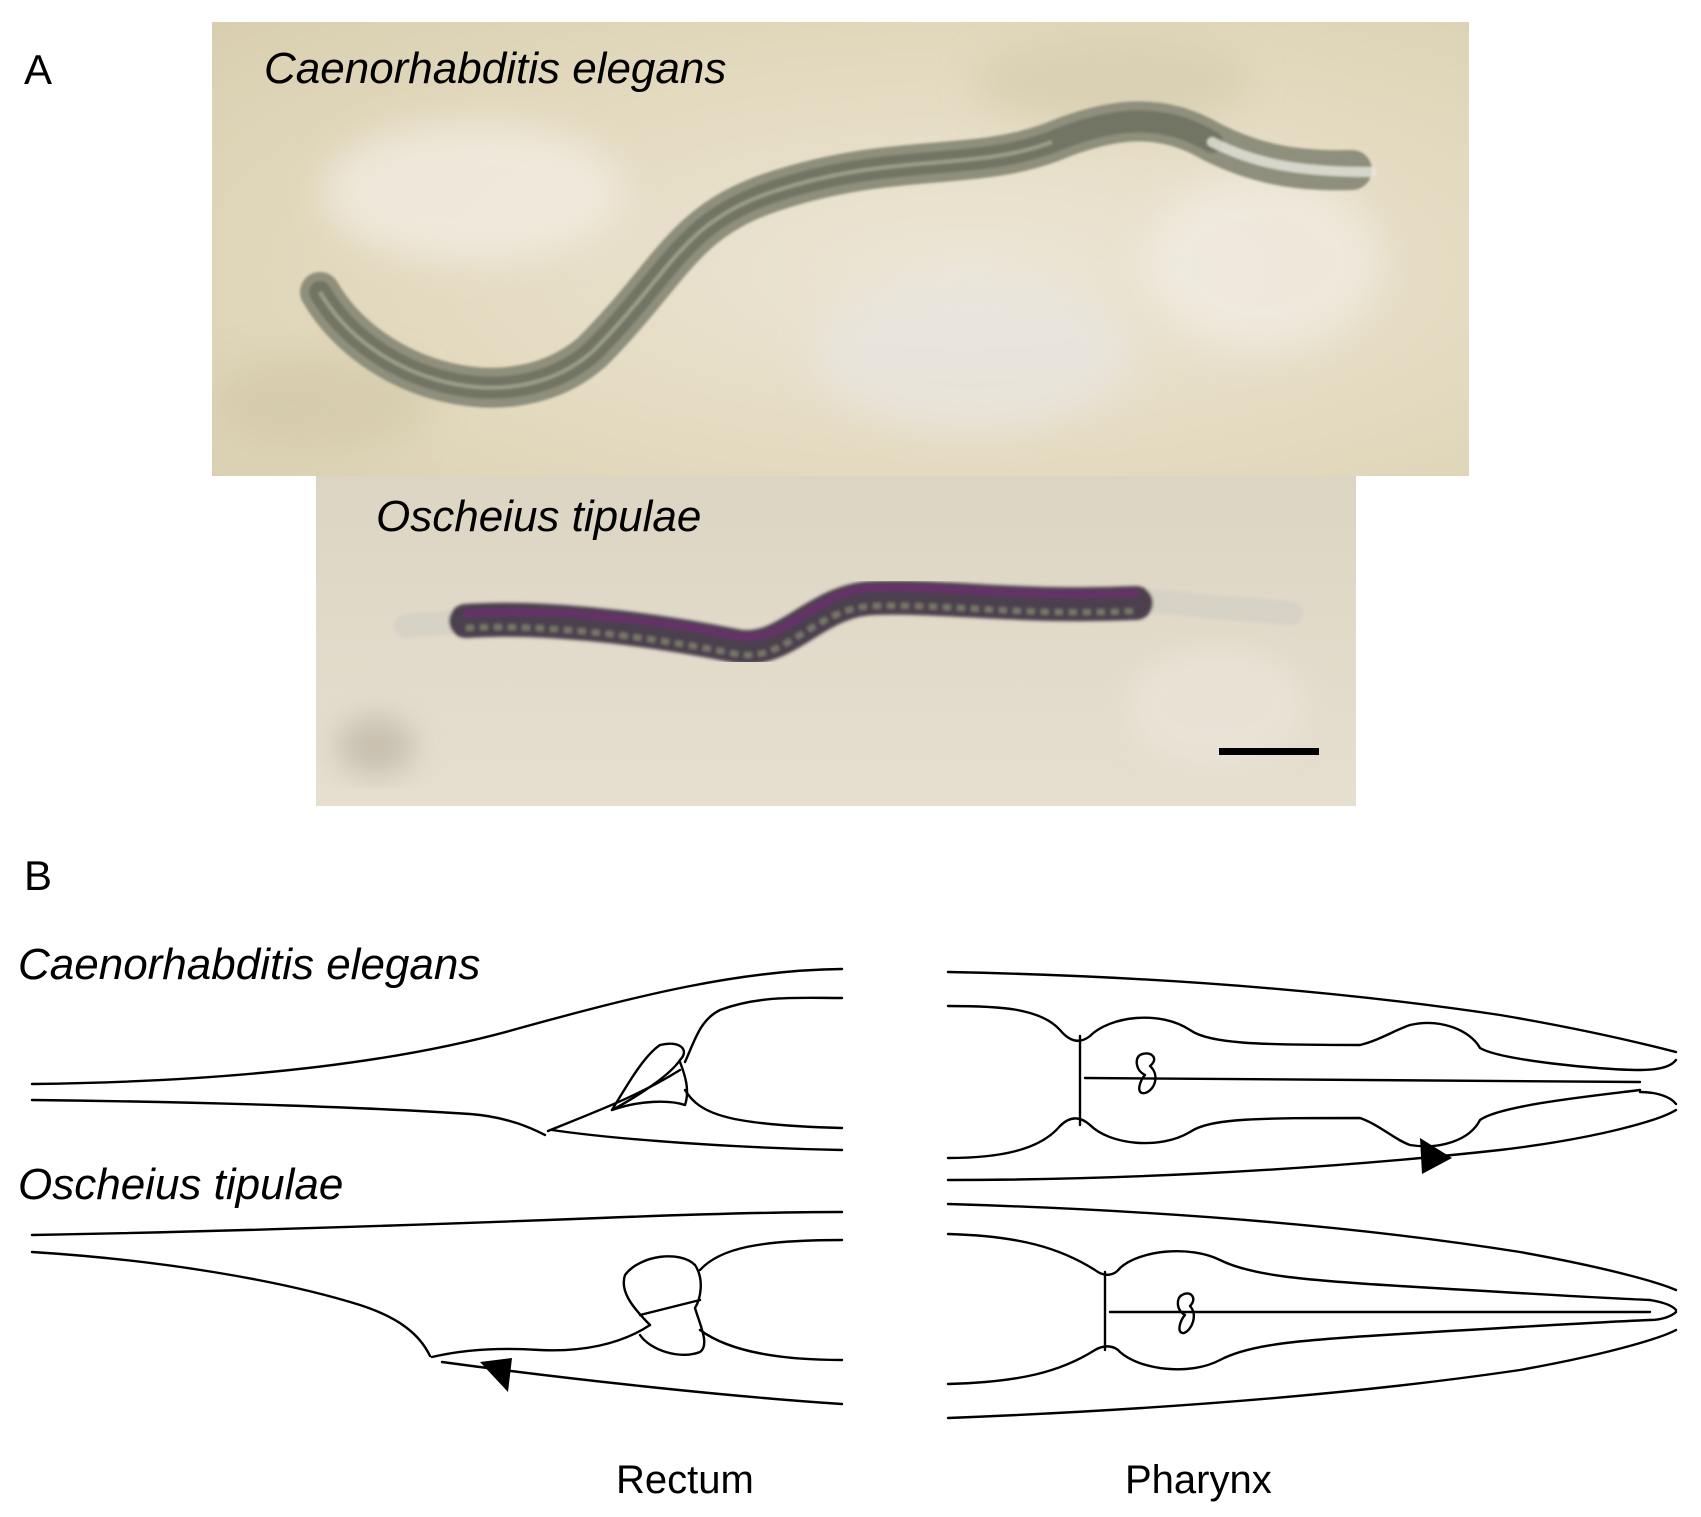  Describe the element at coordinates (1312, 1311) in the screenshot. I see `pharynx-drawing-oscheius-tipulae` at that location.